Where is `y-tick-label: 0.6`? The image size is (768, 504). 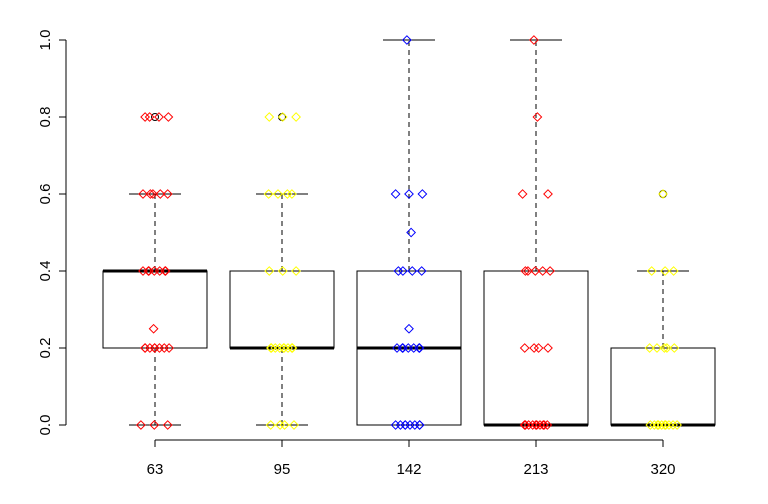 y-tick-label: 0.6 is located at coordinates (45, 194).